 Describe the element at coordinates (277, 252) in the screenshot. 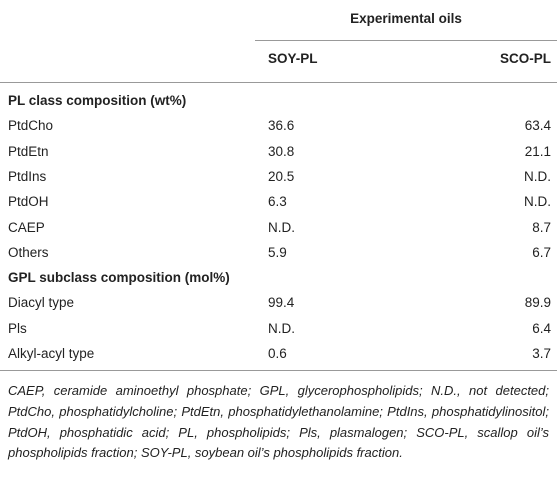

I see `cell: 5.9` at that location.